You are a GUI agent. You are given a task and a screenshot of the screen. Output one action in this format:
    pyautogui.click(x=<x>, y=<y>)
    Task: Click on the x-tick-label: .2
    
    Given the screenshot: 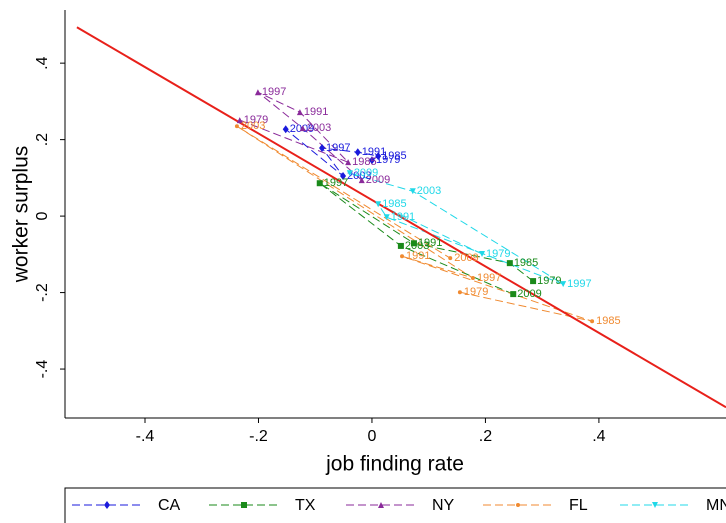 What is the action you would take?
    pyautogui.click(x=485, y=436)
    